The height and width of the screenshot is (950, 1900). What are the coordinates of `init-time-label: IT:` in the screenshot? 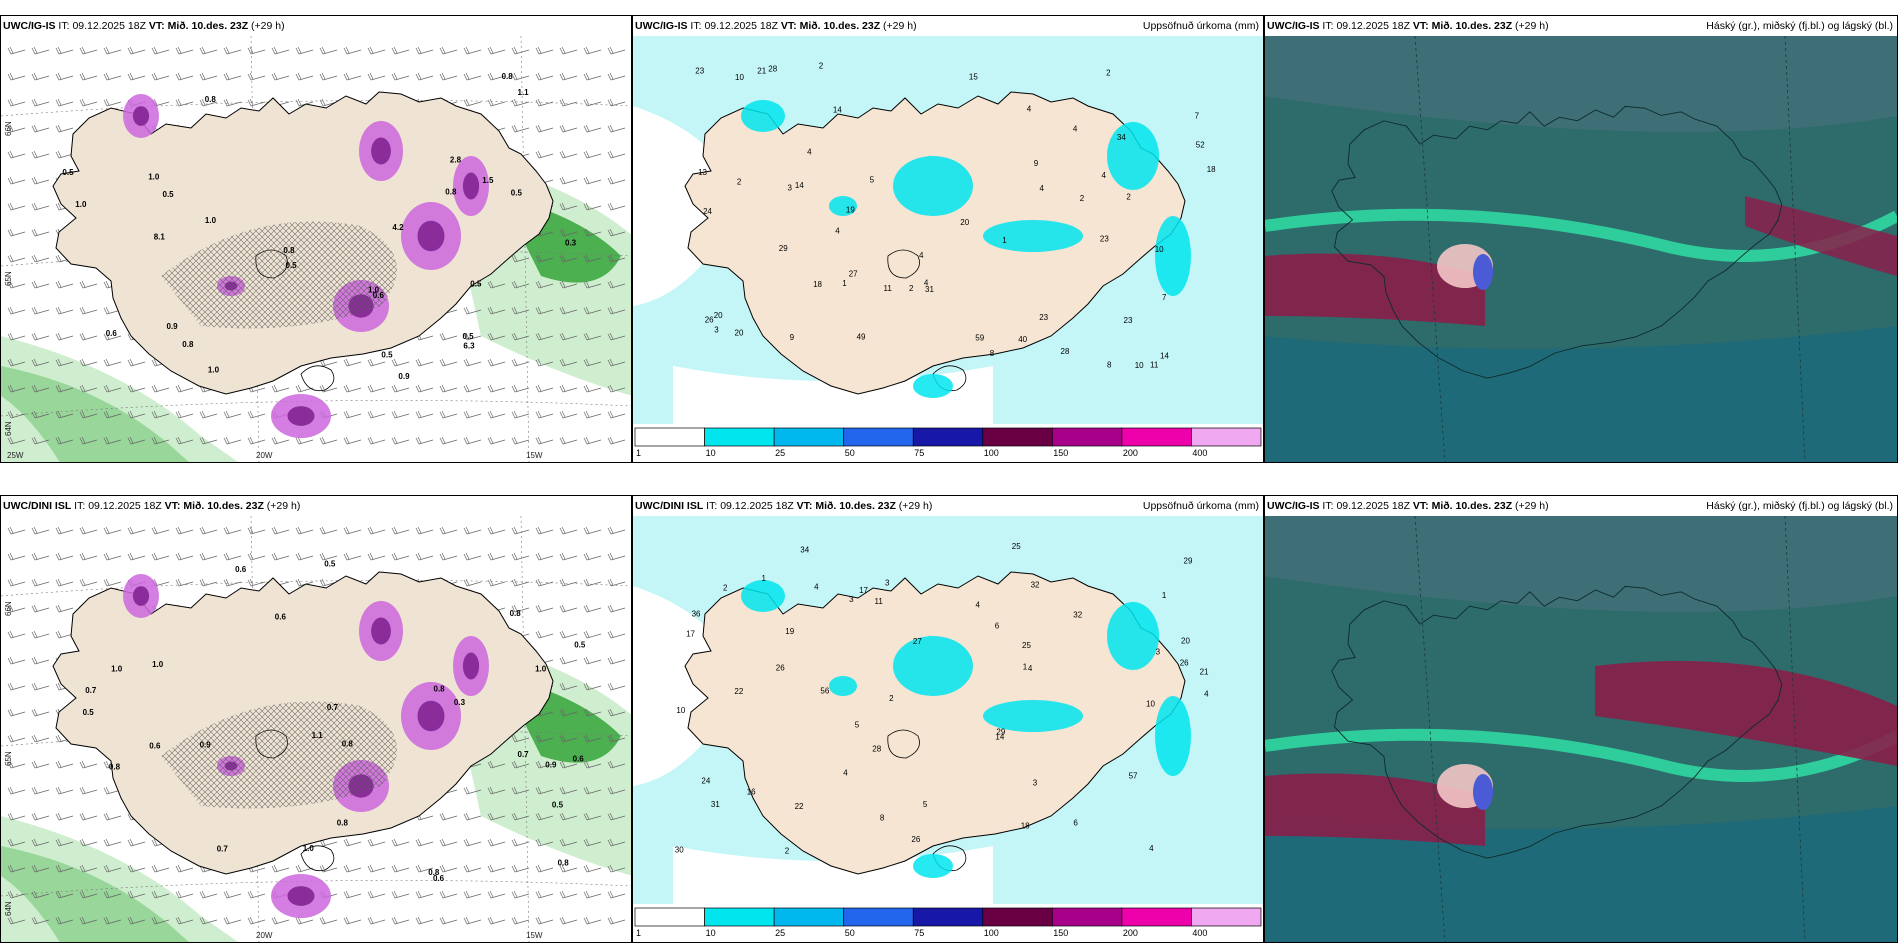 It's located at (696, 26).